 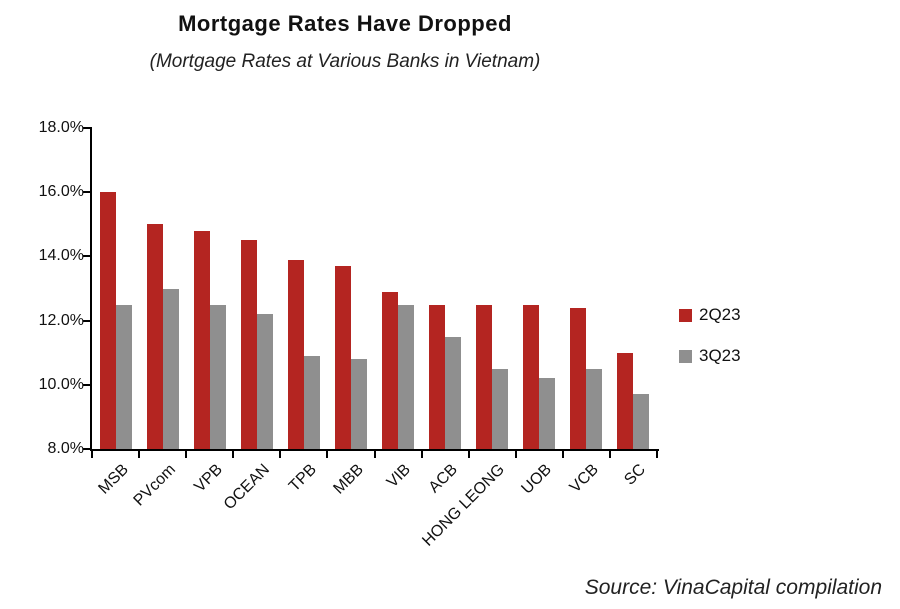 What do you see at coordinates (107, 320) in the screenshot?
I see `bar-2q23-msb` at bounding box center [107, 320].